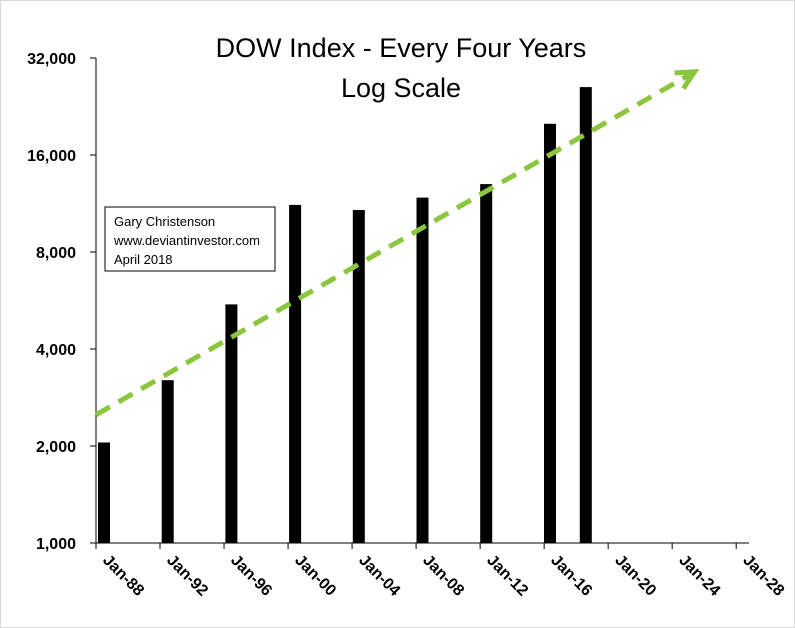 The width and height of the screenshot is (795, 628). I want to click on annotation-author: Gary Christenson, so click(164, 221).